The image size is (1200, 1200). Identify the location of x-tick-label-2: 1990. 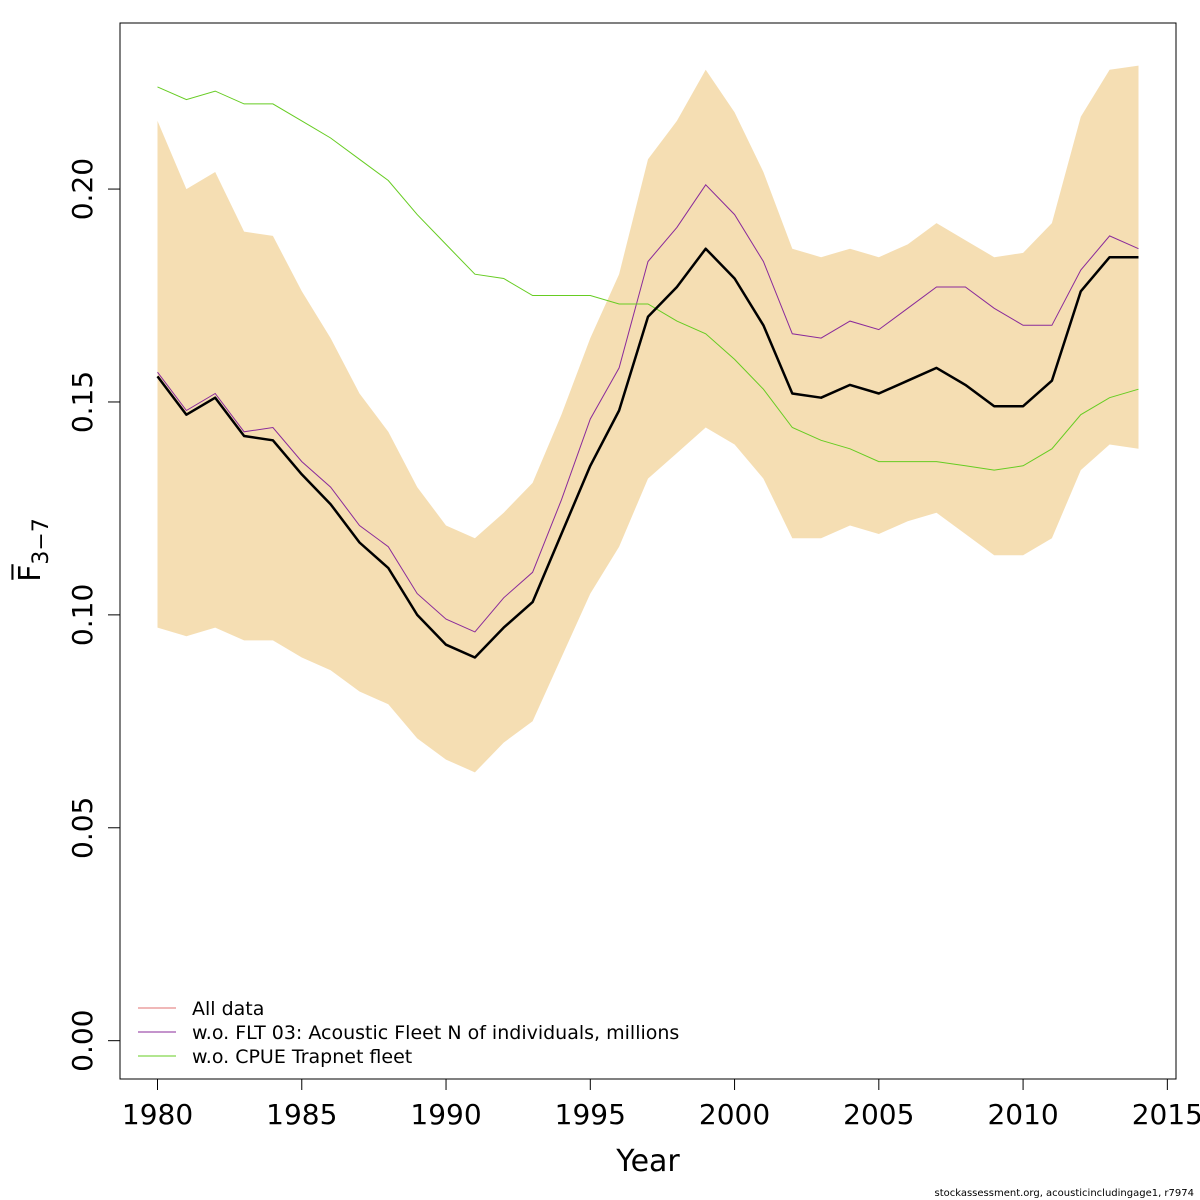
(445, 1114).